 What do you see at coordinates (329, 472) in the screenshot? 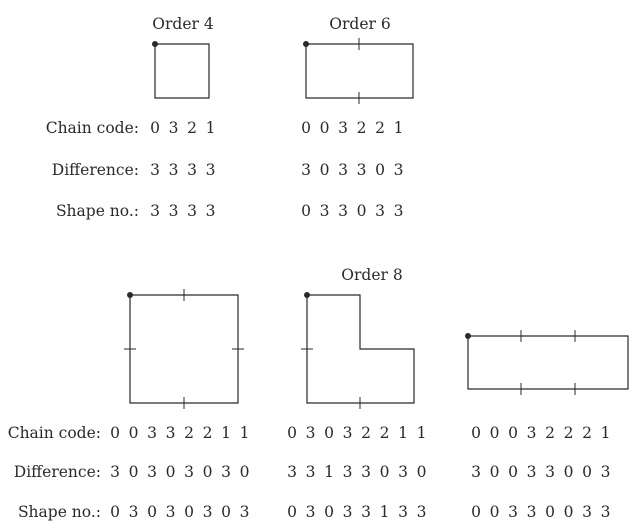
I see `o8b-difference-digit: 1` at bounding box center [329, 472].